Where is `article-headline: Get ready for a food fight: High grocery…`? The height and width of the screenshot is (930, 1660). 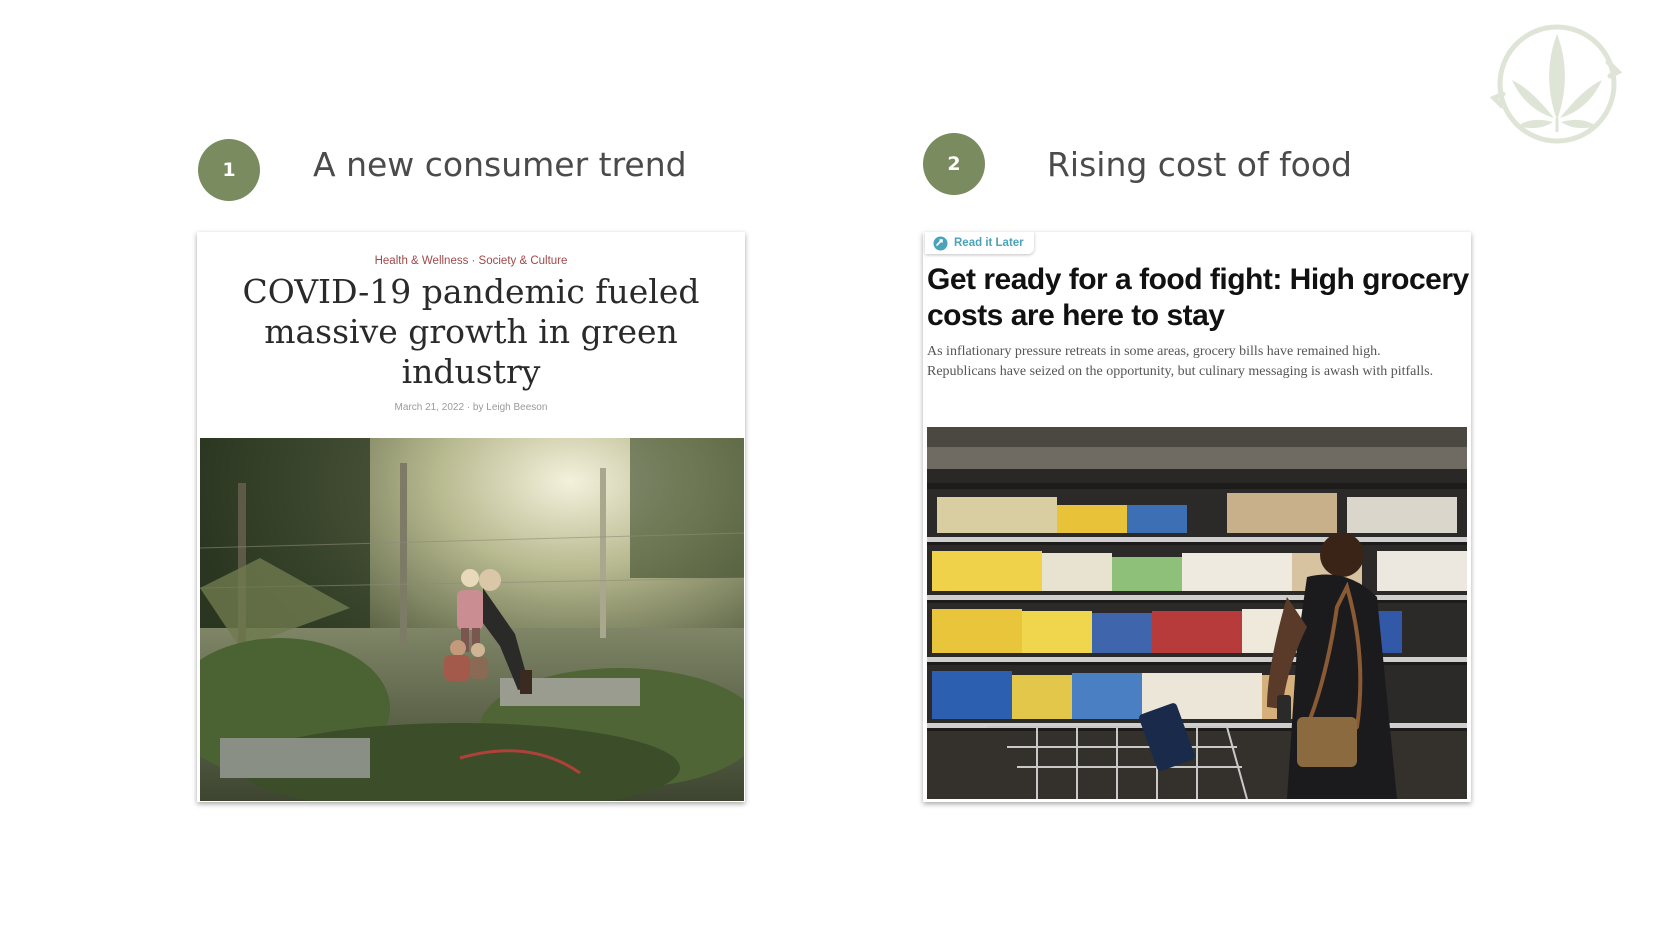 article-headline: Get ready for a food fight: High grocery… is located at coordinates (1198, 297).